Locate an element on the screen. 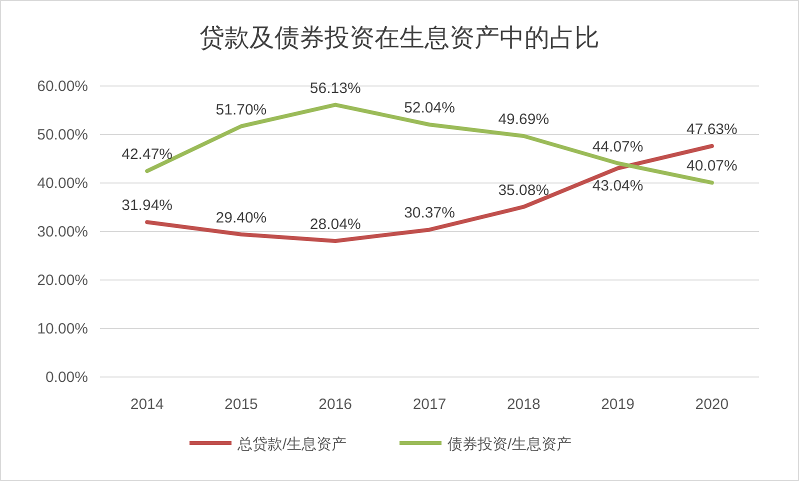  data-label: 44.07% is located at coordinates (618, 147).